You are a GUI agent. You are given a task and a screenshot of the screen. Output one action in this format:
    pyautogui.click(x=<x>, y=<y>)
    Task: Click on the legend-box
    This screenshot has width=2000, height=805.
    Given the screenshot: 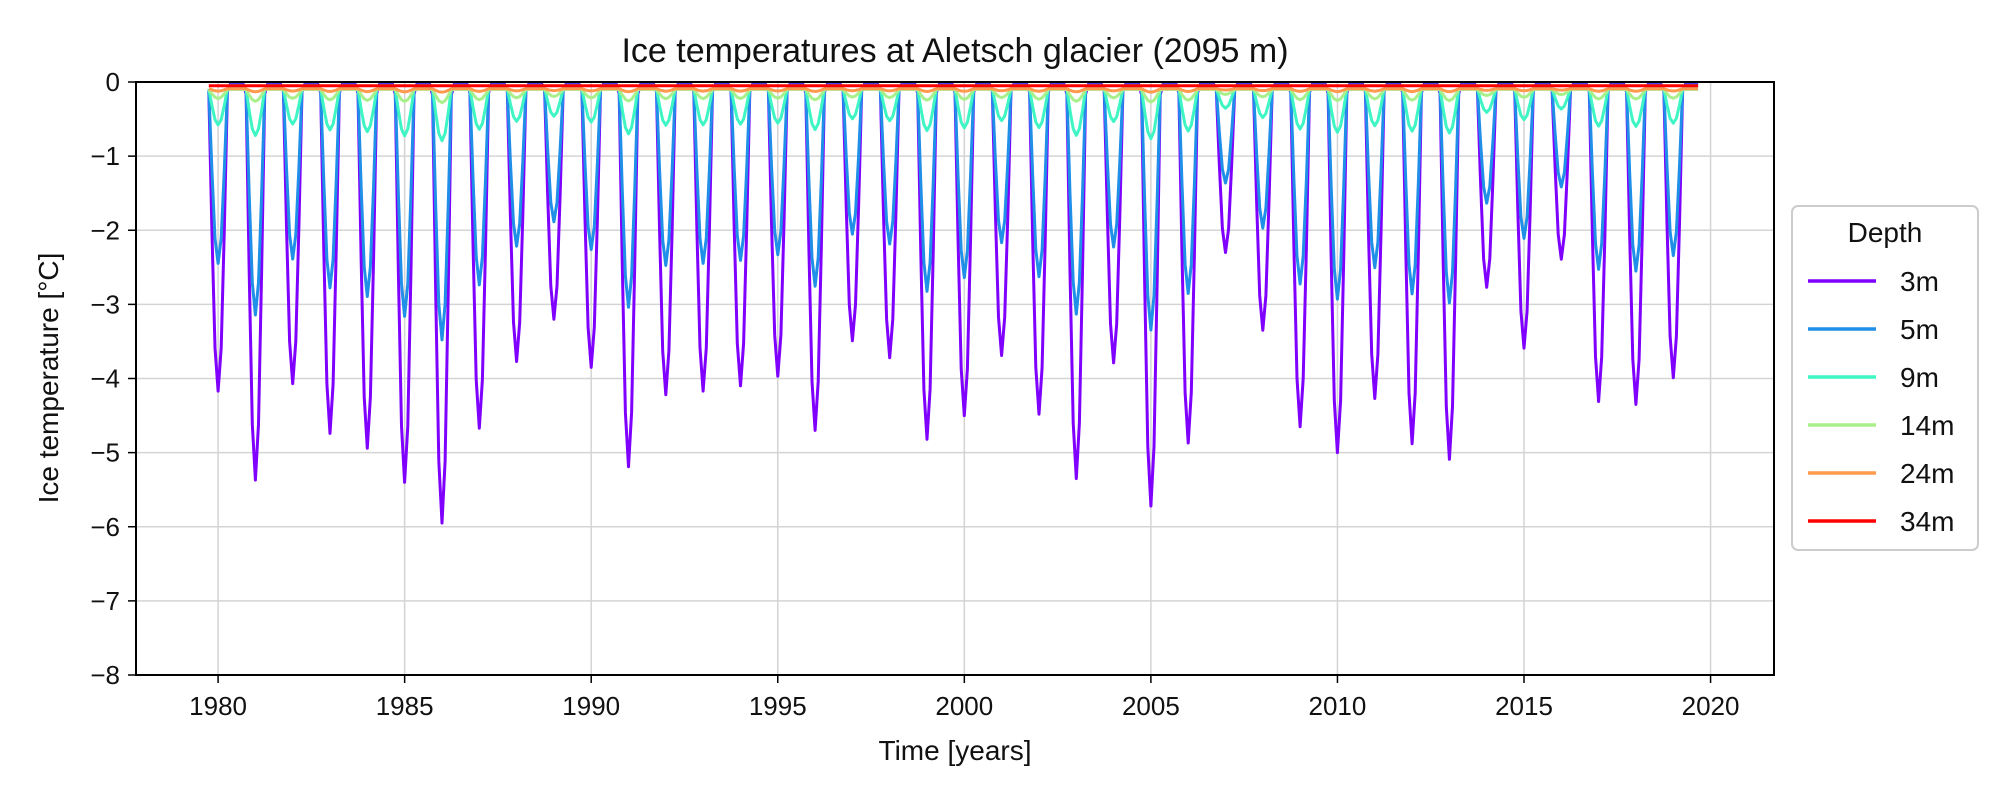 What is the action you would take?
    pyautogui.click(x=1885, y=378)
    